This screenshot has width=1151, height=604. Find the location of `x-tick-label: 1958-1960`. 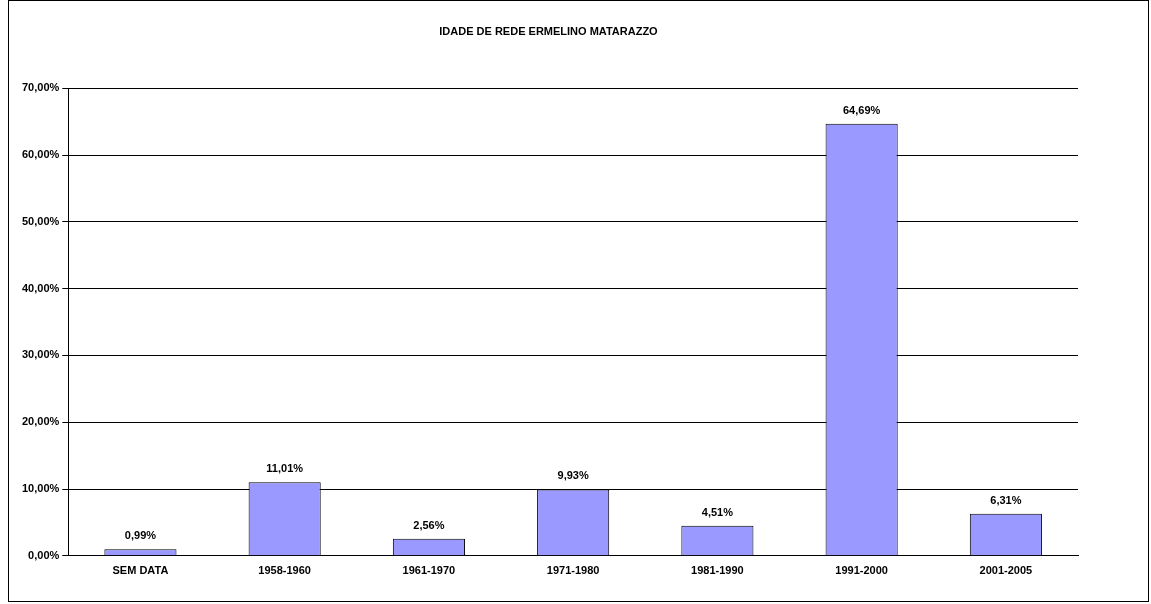

x-tick-label: 1958-1960 is located at coordinates (284, 570).